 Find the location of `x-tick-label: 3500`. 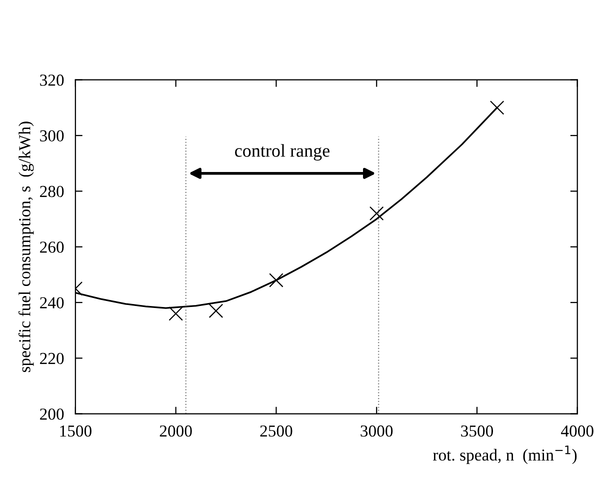

x-tick-label: 3500 is located at coordinates (477, 431).